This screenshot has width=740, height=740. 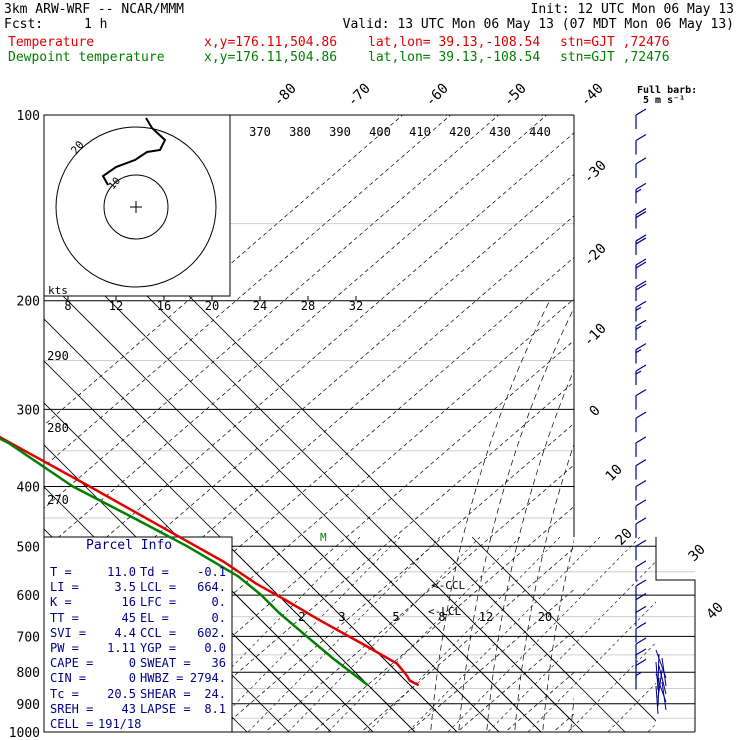 What do you see at coordinates (28, 410) in the screenshot?
I see `pressure-label: 300` at bounding box center [28, 410].